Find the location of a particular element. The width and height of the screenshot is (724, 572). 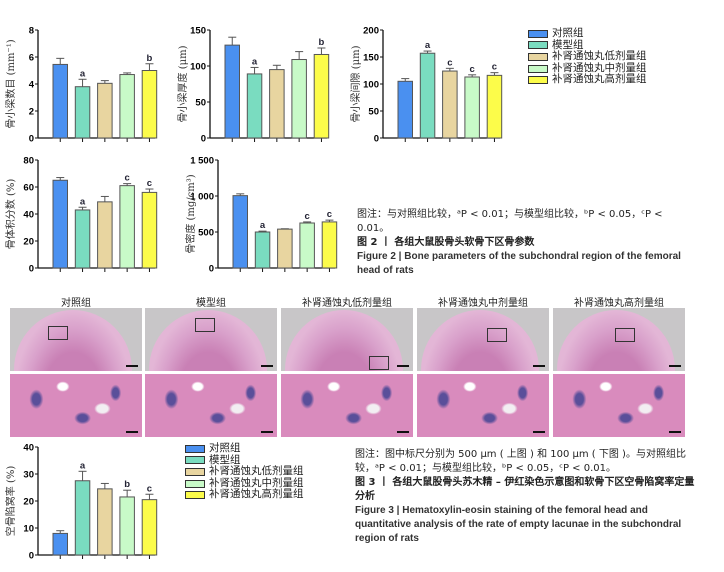

y-axis-label: 空骨陷窝率 (%) is located at coordinates (10, 501).